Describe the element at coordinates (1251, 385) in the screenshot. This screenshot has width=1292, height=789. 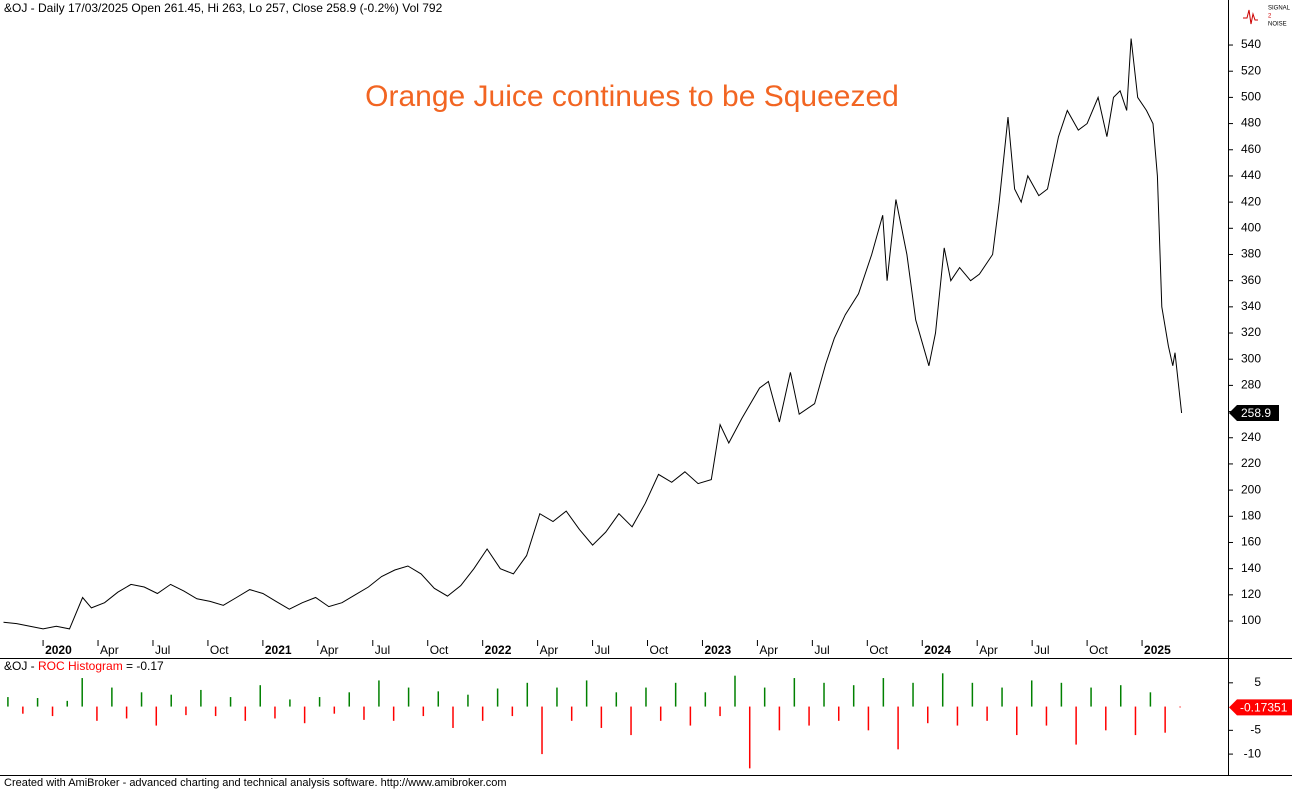
I see `y-tick-label: 280` at that location.